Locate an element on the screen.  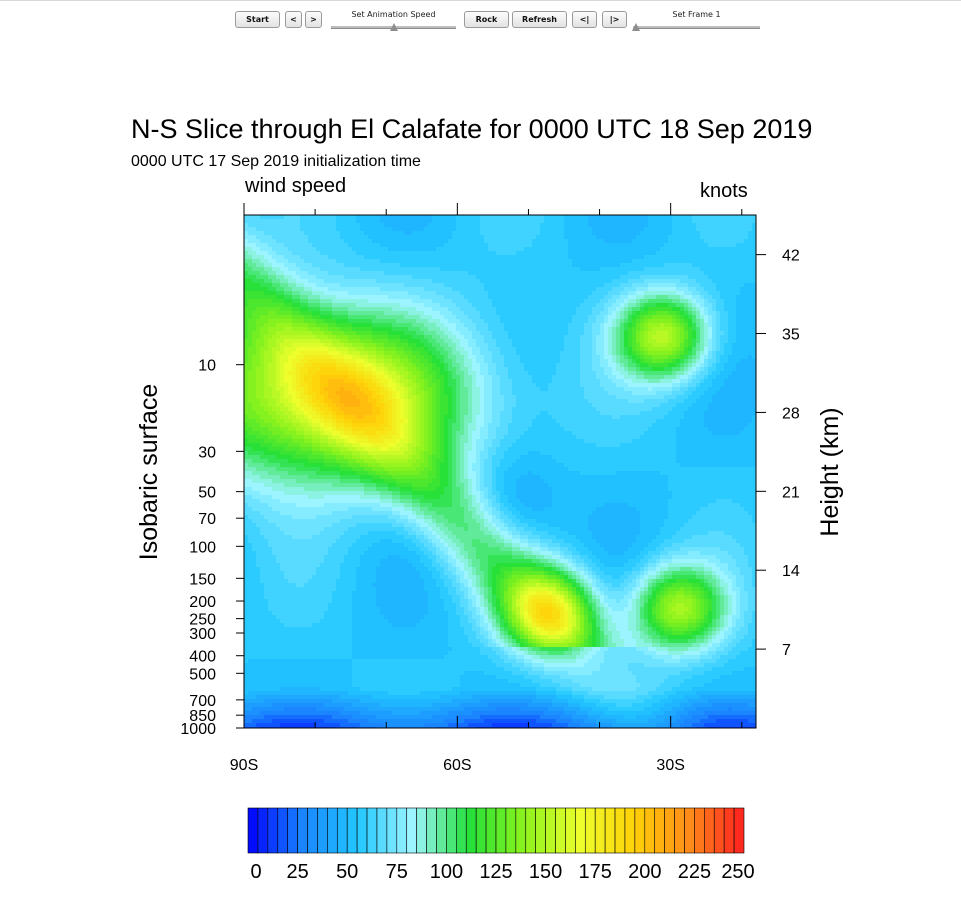
frame-track is located at coordinates (696, 27).